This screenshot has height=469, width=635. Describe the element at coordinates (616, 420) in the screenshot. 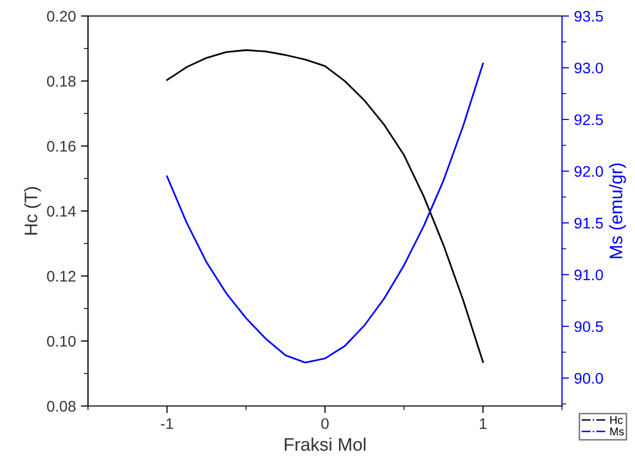

I see `legend-label: Hc` at that location.